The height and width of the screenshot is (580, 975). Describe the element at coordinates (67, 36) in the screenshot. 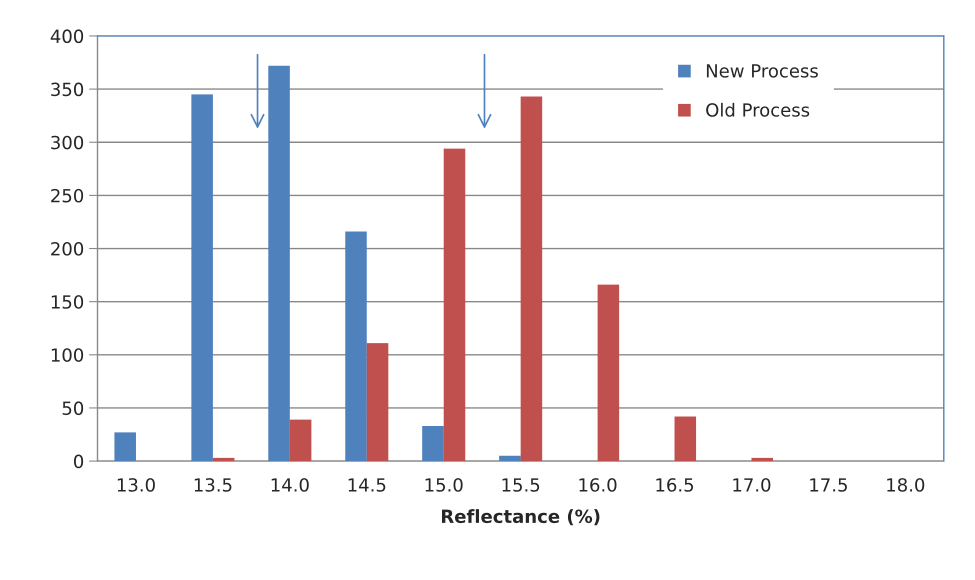

I see `y-tick-label: 400` at that location.